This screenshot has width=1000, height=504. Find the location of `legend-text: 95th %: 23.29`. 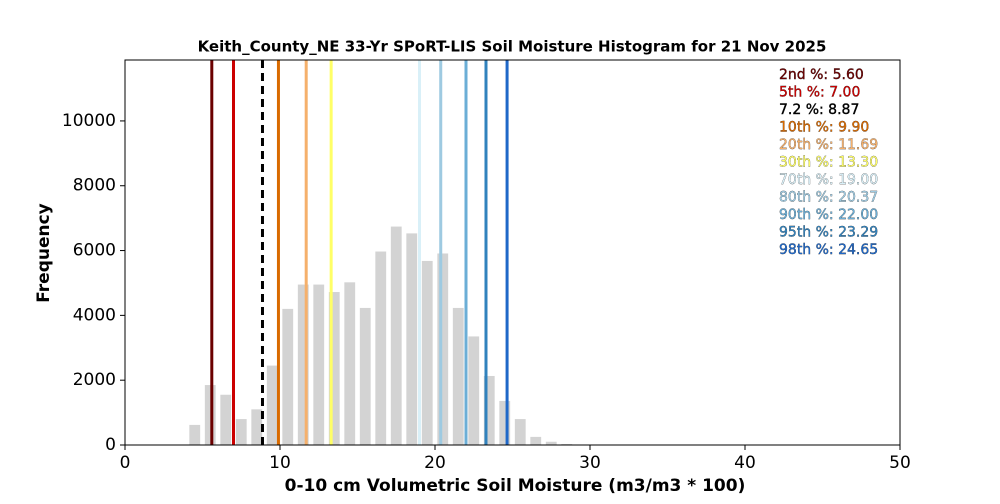

legend-text: 95th %: 23.29 is located at coordinates (828, 233).